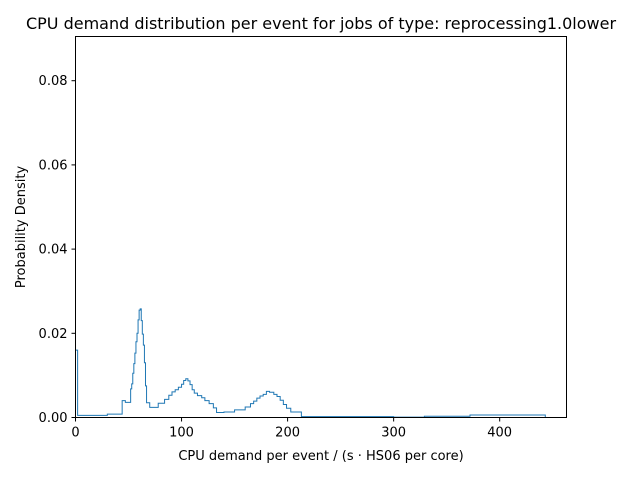 The width and height of the screenshot is (640, 480). I want to click on x-tick-label: 300, so click(393, 433).